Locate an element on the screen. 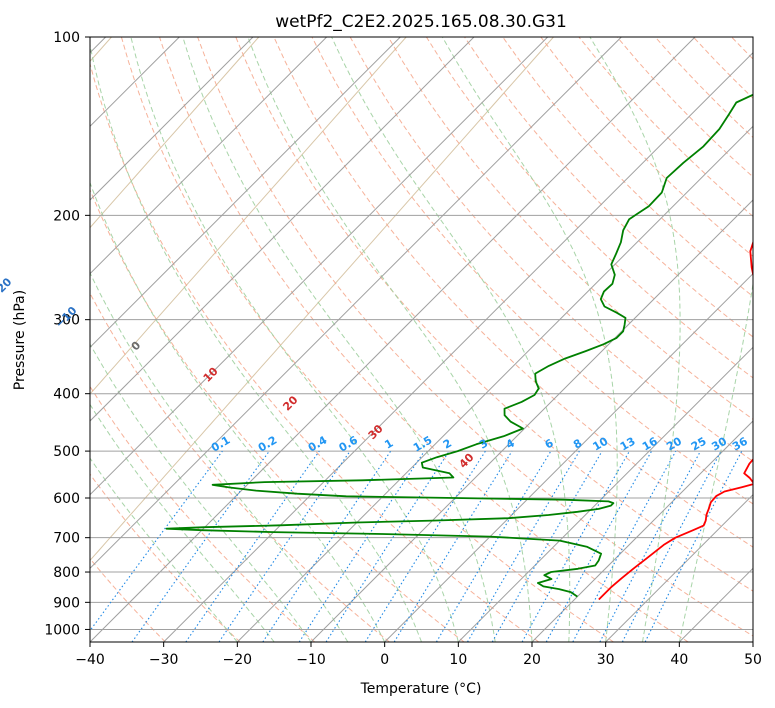  y-tick-label: 600 is located at coordinates (66, 499).